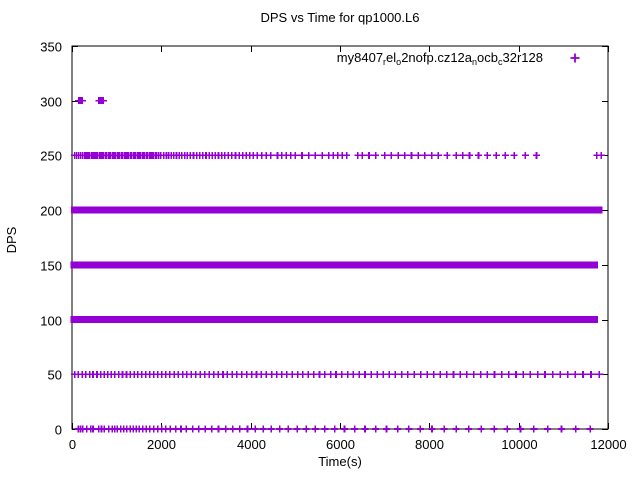  I want to click on y-axis-title: DPS, so click(11, 239).